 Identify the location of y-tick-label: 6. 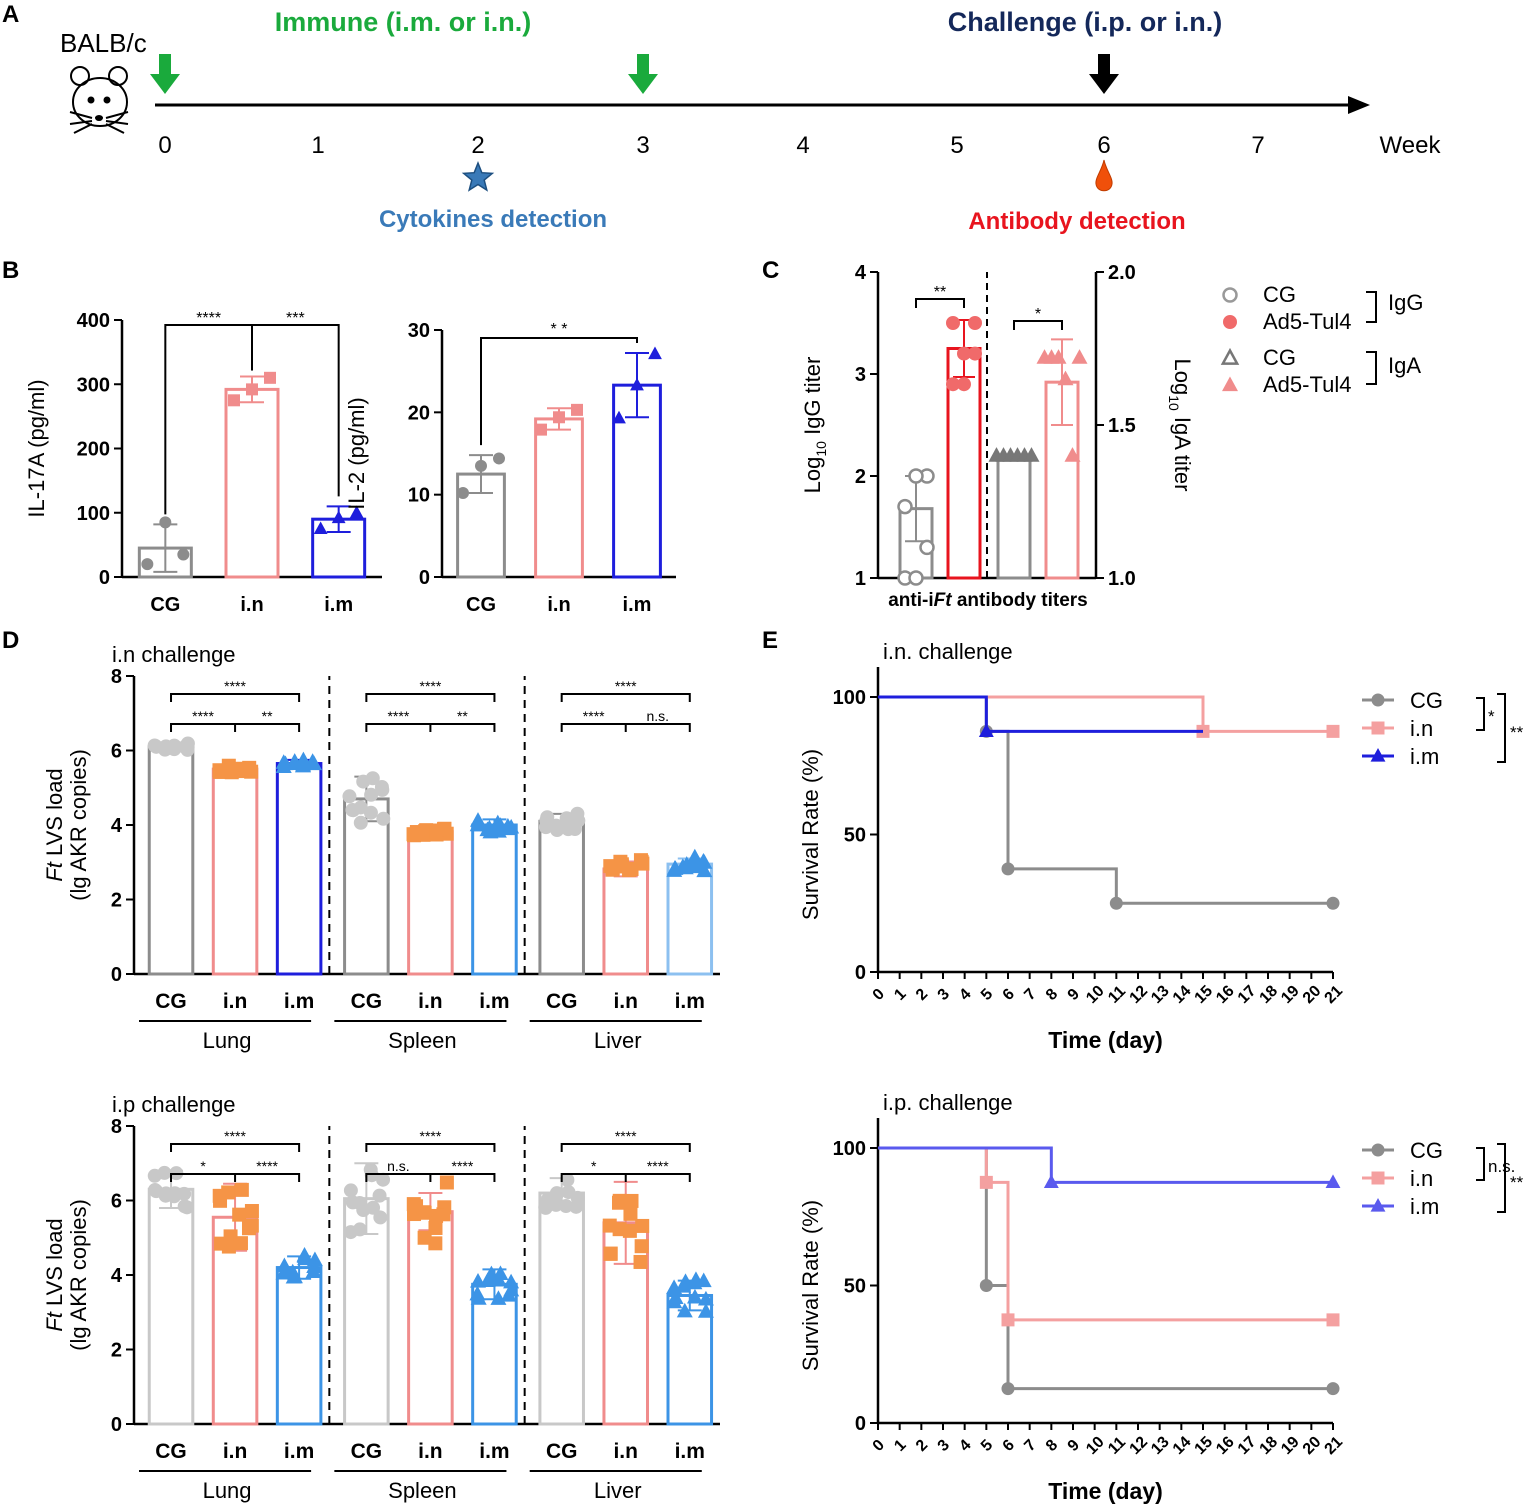
(116, 1202).